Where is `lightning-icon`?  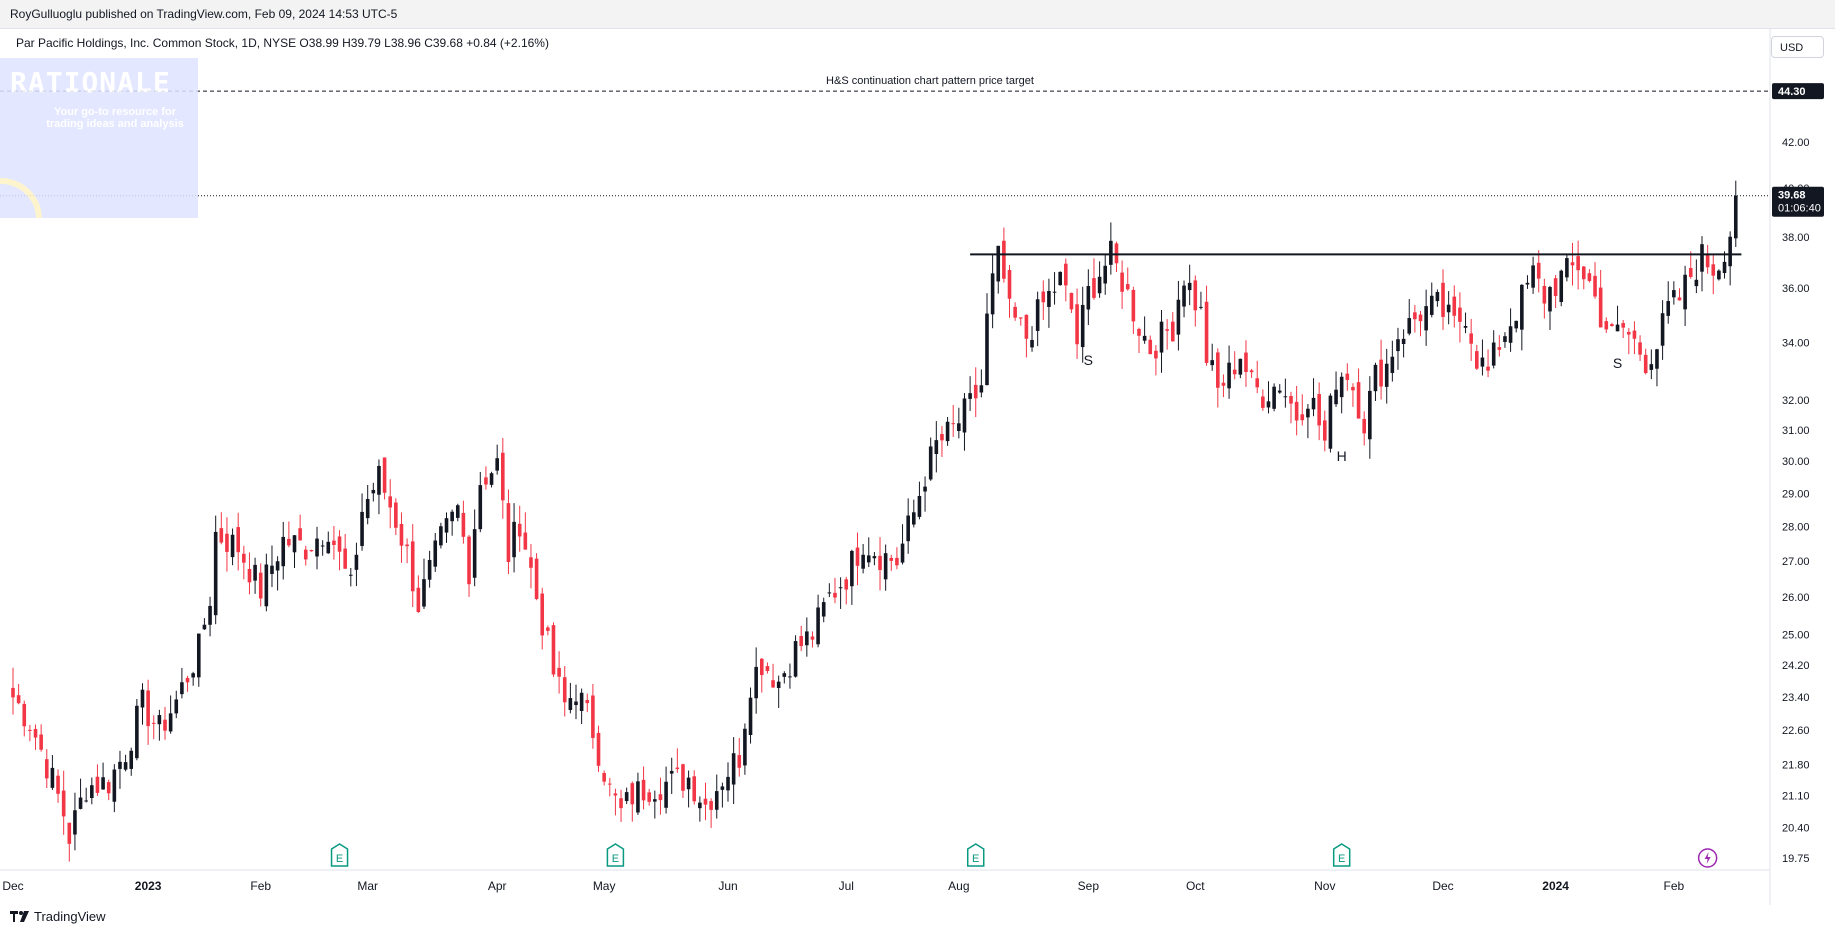 lightning-icon is located at coordinates (1707, 858).